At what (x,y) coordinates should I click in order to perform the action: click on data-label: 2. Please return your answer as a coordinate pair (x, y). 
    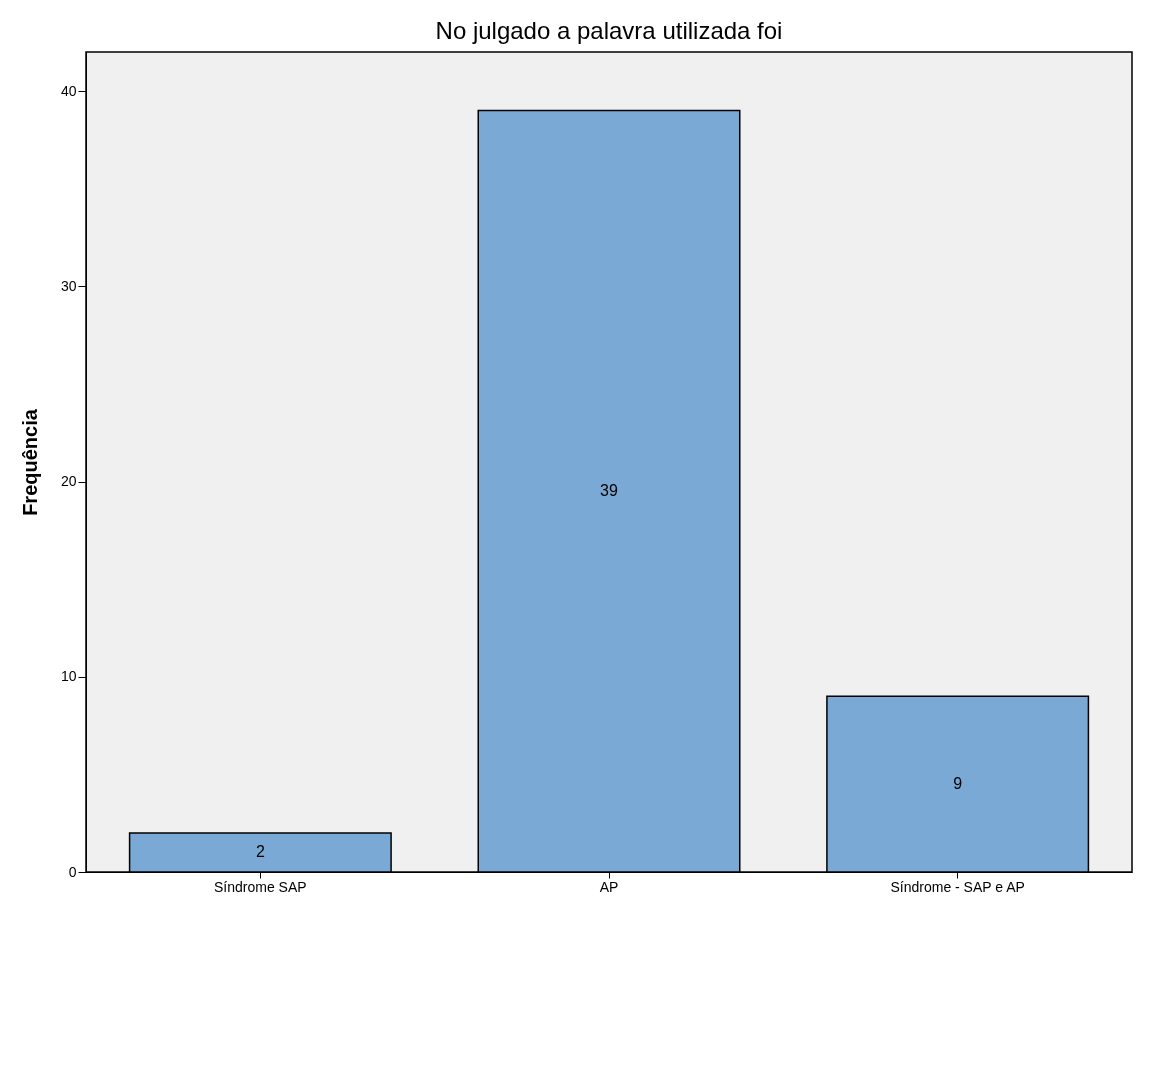
    Looking at the image, I should click on (260, 852).